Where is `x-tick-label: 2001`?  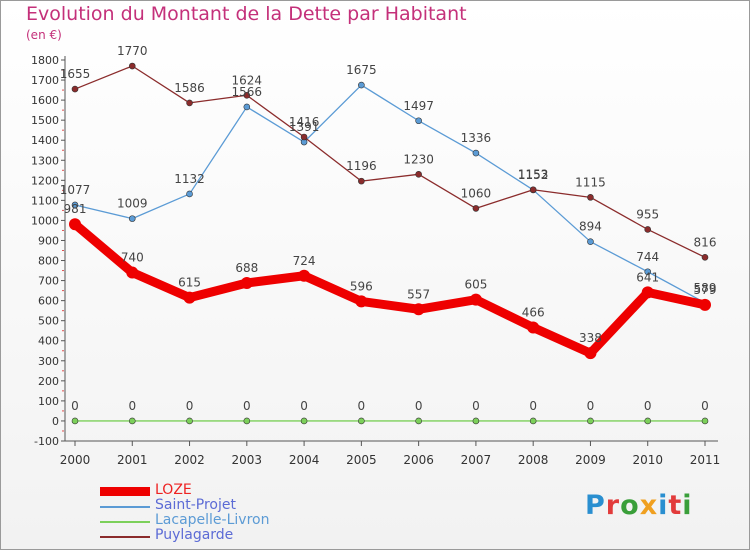
x-tick-label: 2001 is located at coordinates (132, 460).